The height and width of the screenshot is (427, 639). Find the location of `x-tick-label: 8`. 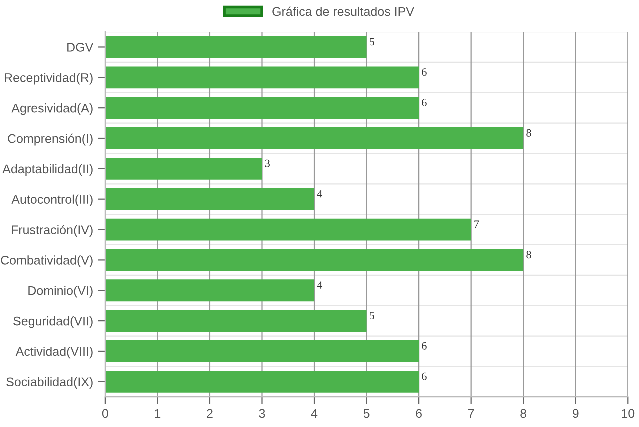

x-tick-label: 8 is located at coordinates (523, 413).